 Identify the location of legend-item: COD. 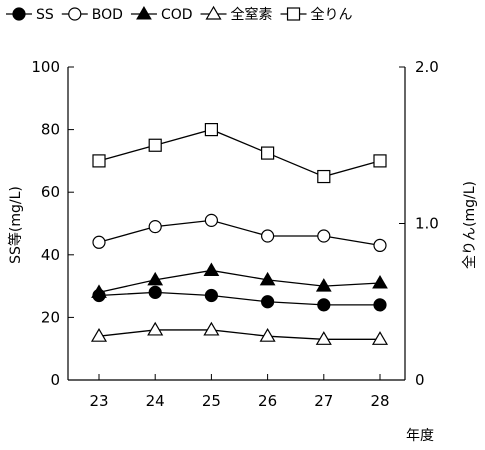
(161, 14).